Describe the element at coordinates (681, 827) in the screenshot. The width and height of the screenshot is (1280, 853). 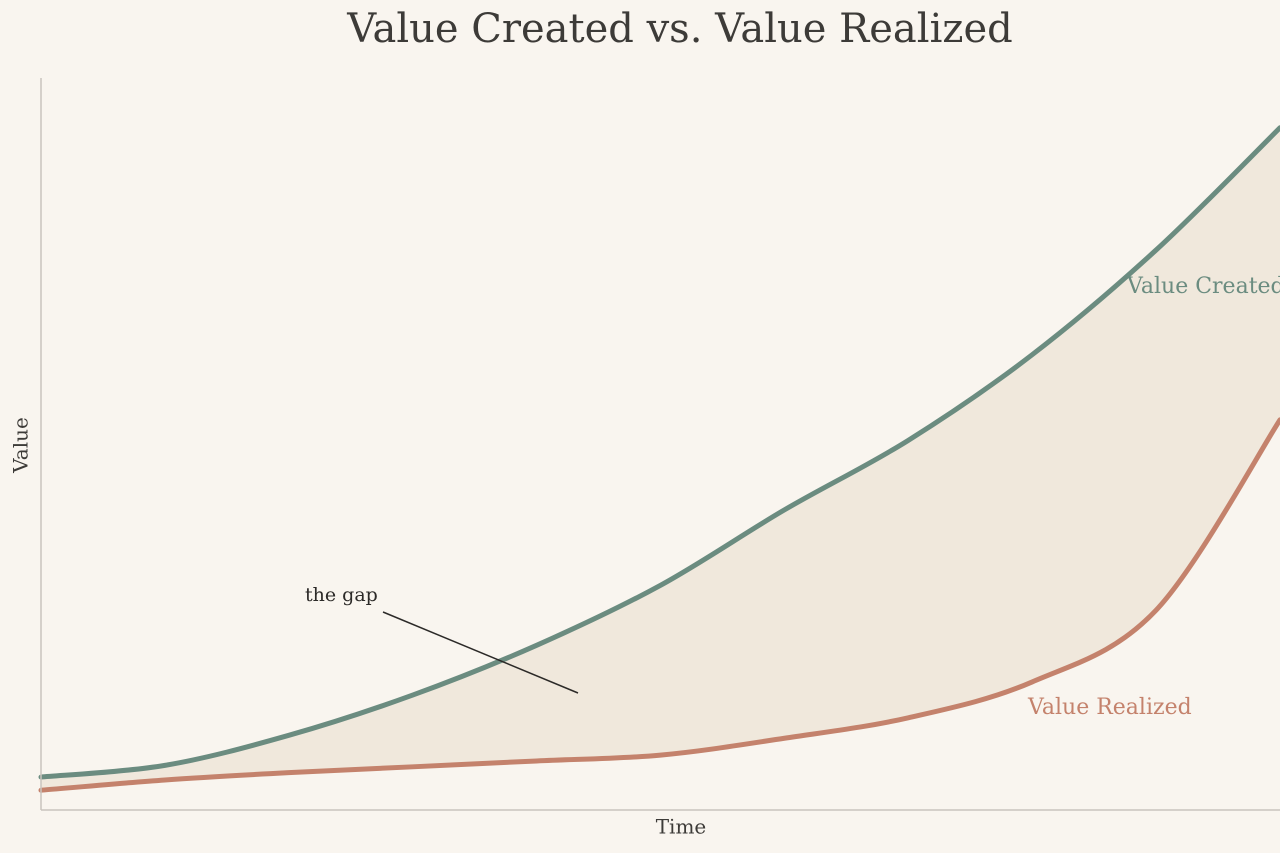
I see `x-axis-label: Time` at that location.